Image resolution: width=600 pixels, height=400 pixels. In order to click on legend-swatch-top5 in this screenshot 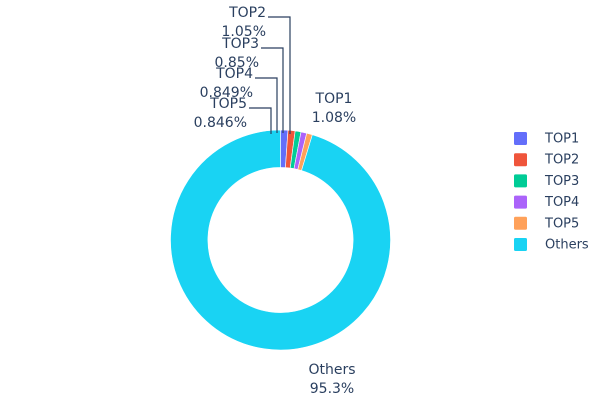, I will do `click(520, 223)`.